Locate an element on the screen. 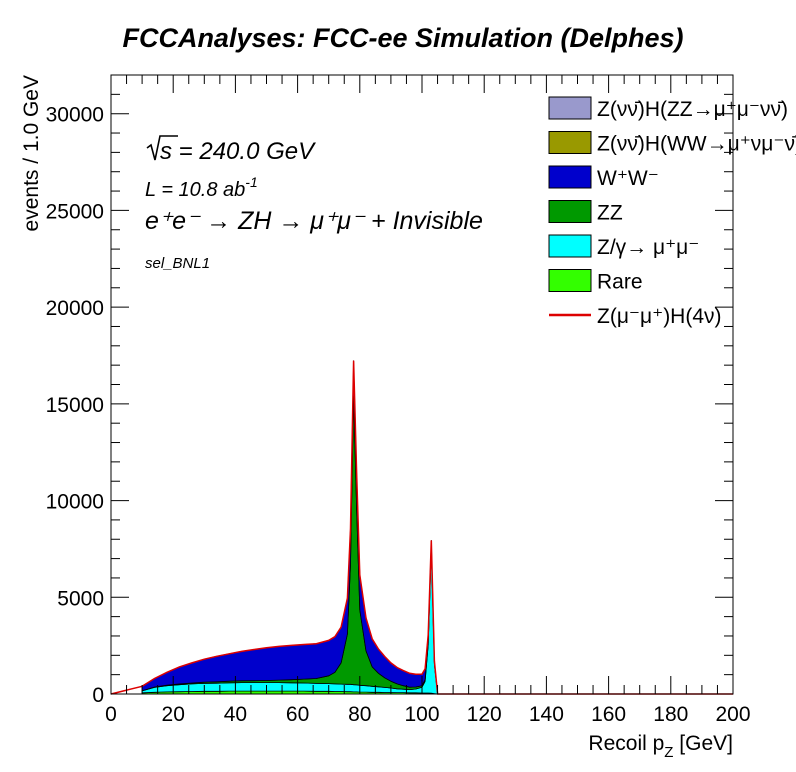  legend-item: Z(νν̄)H(ZZ→μ⁺μ⁻νν̄) is located at coordinates (668, 108).